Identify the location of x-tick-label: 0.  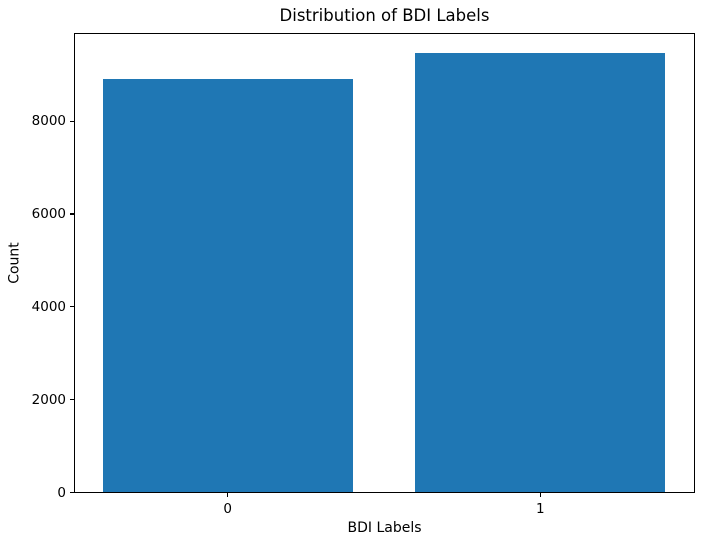
(227, 508).